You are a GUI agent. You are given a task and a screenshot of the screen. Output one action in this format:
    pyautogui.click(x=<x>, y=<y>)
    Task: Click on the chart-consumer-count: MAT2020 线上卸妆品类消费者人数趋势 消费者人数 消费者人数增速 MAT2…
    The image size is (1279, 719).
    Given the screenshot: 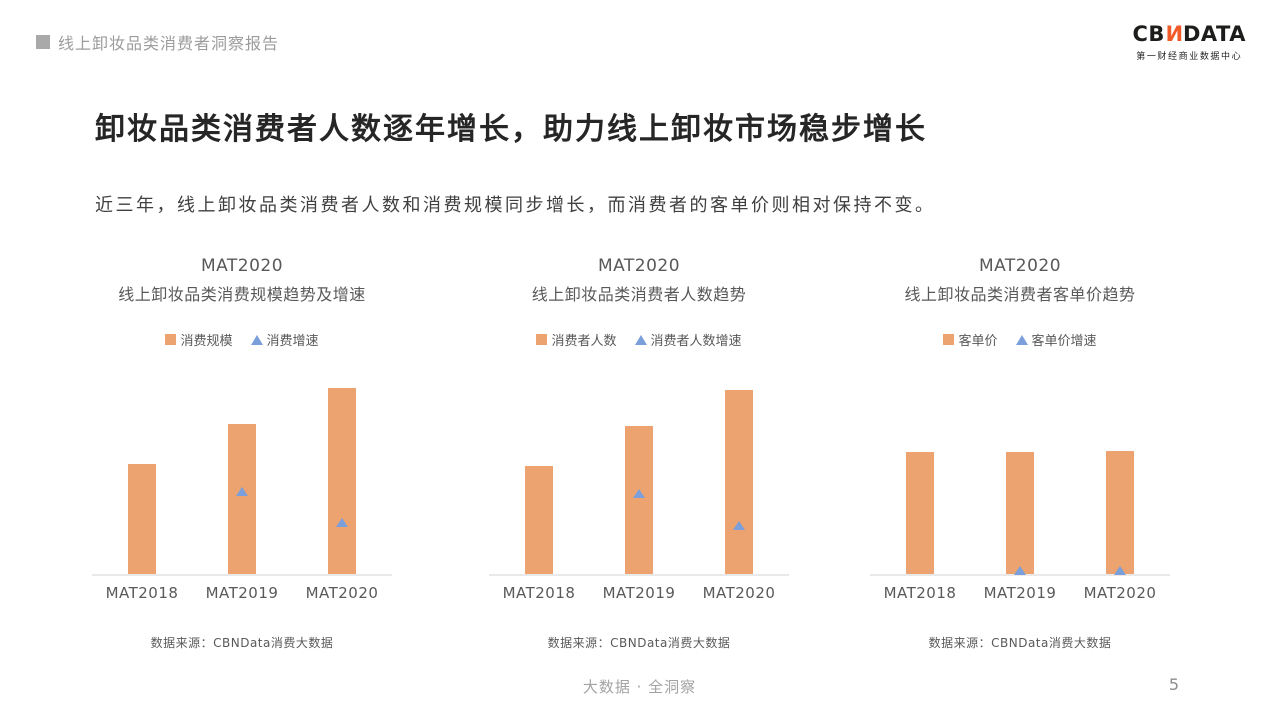 What is the action you would take?
    pyautogui.click(x=639, y=453)
    